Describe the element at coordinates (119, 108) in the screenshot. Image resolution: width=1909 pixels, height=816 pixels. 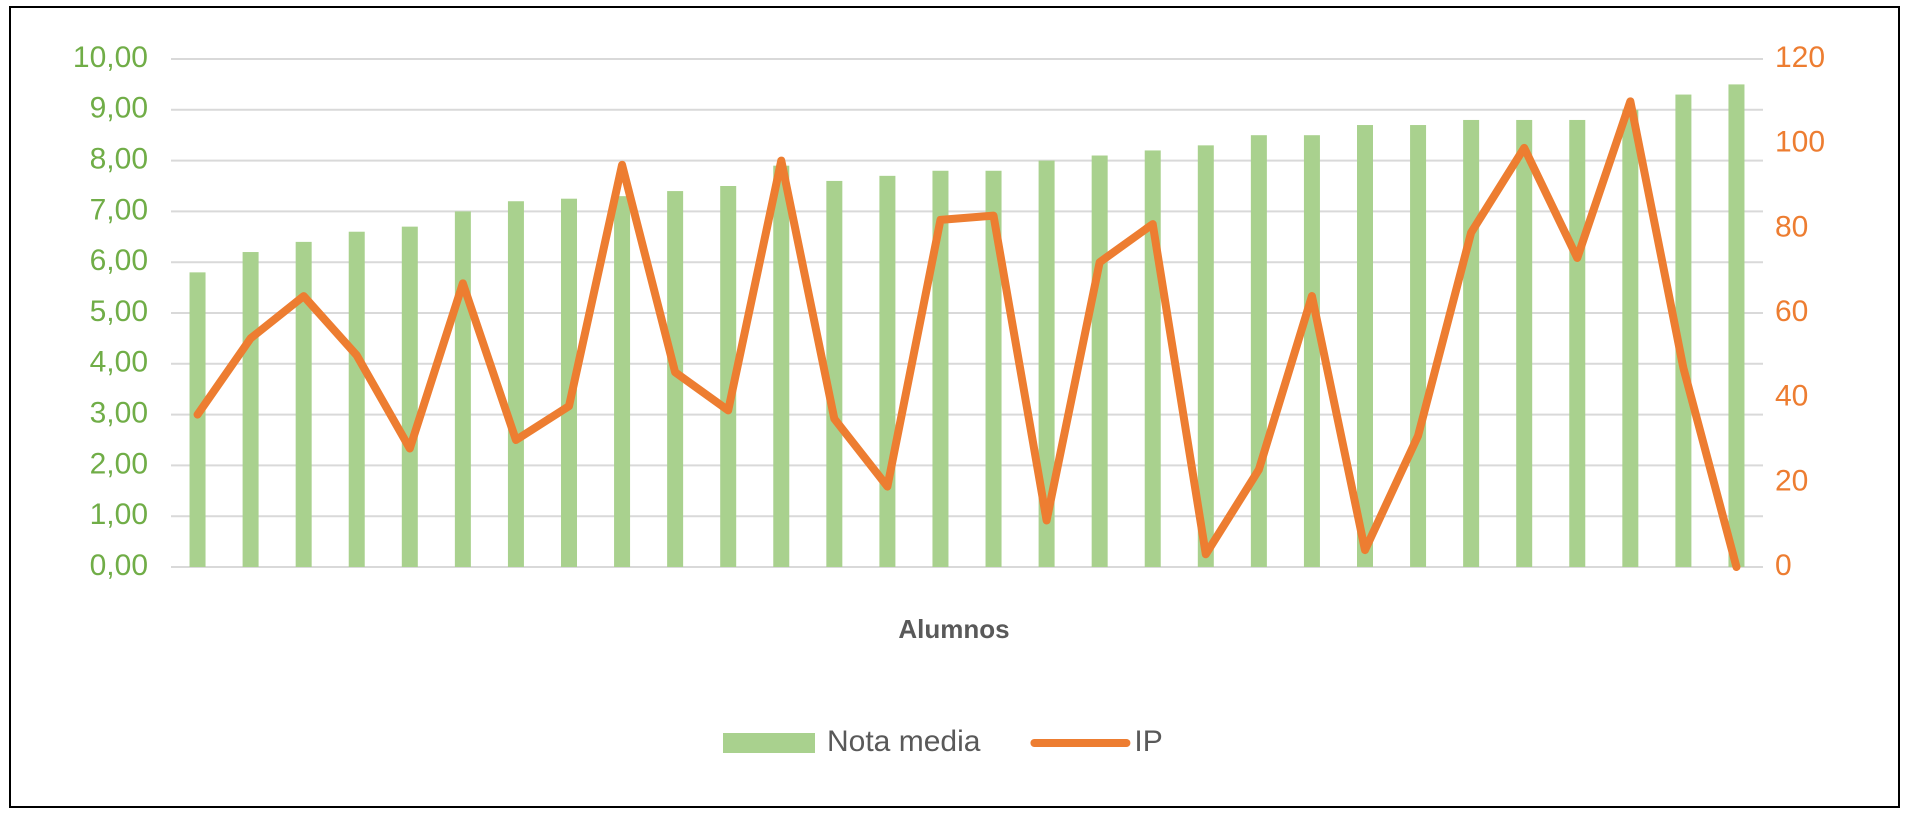
I see `y-tick-label: 9,00` at that location.